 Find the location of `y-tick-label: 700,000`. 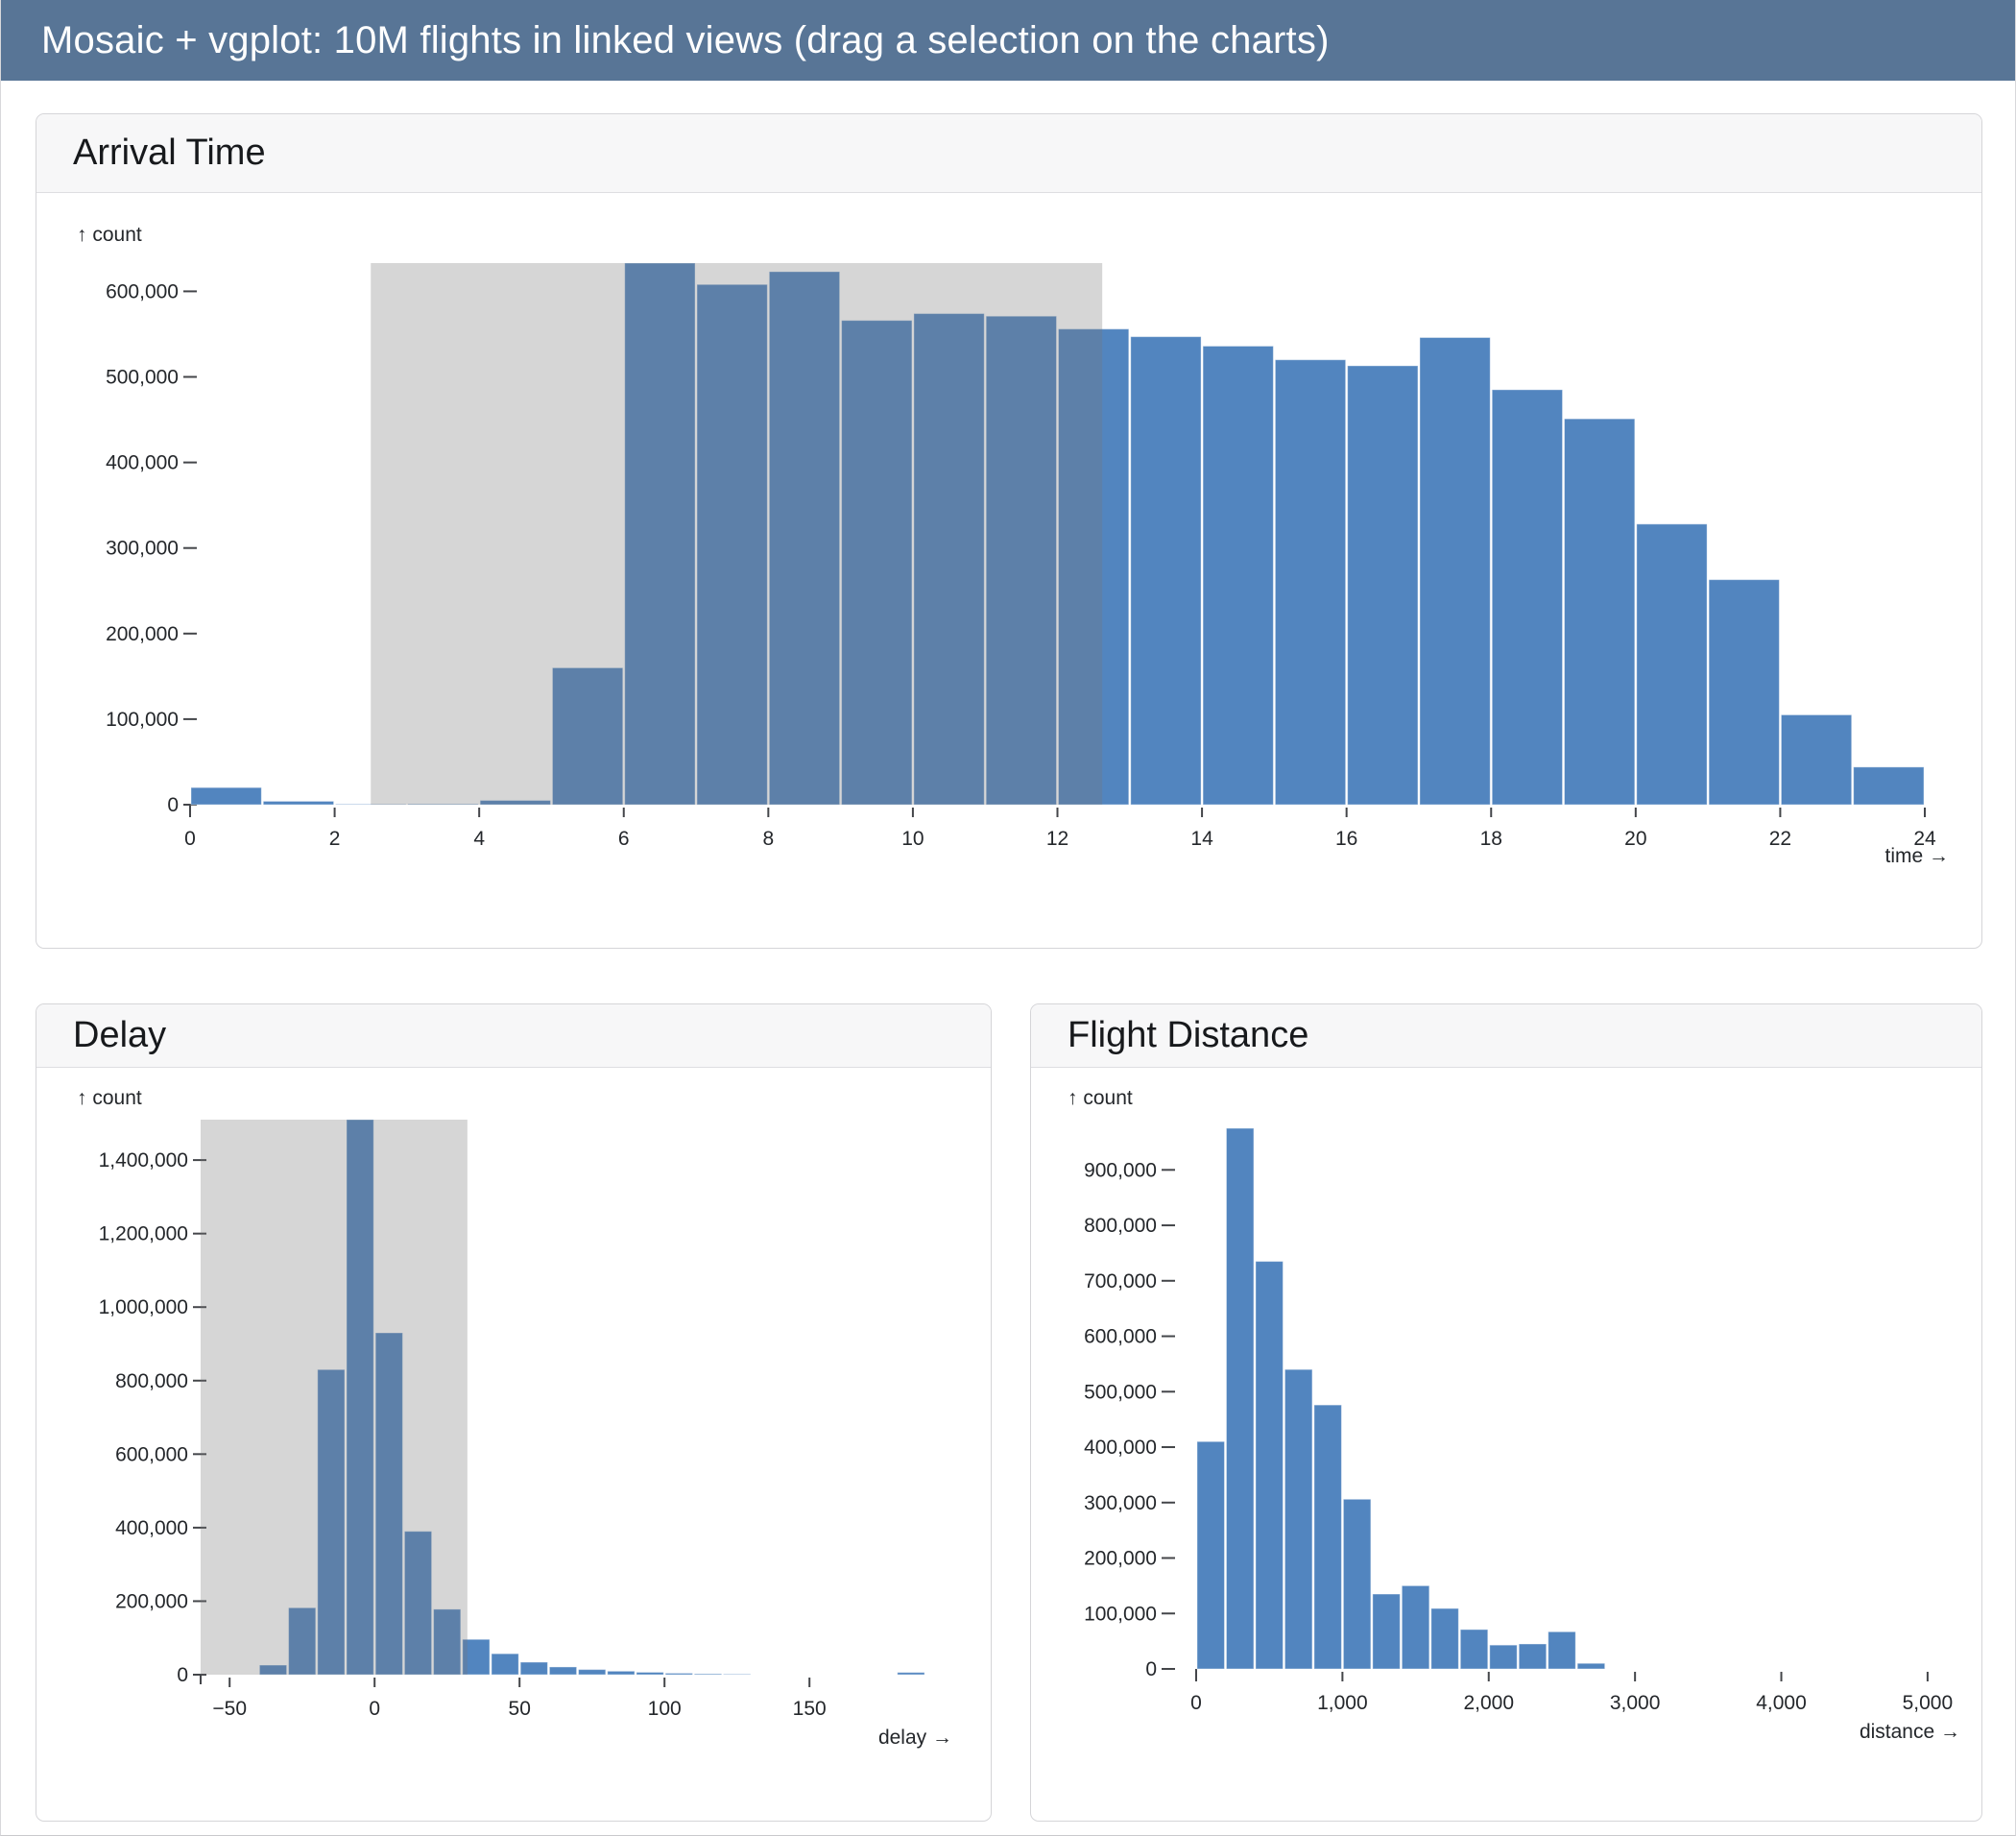

y-tick-label: 700,000 is located at coordinates (1120, 1281).